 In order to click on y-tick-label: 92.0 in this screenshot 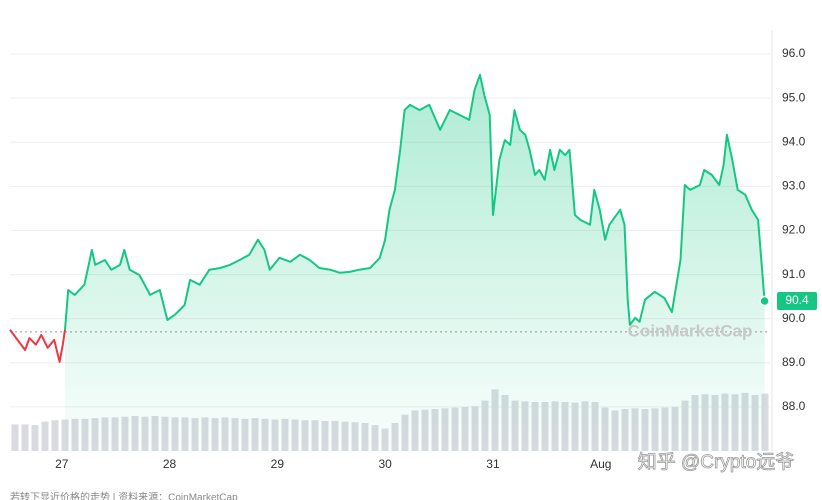, I will do `click(794, 230)`.